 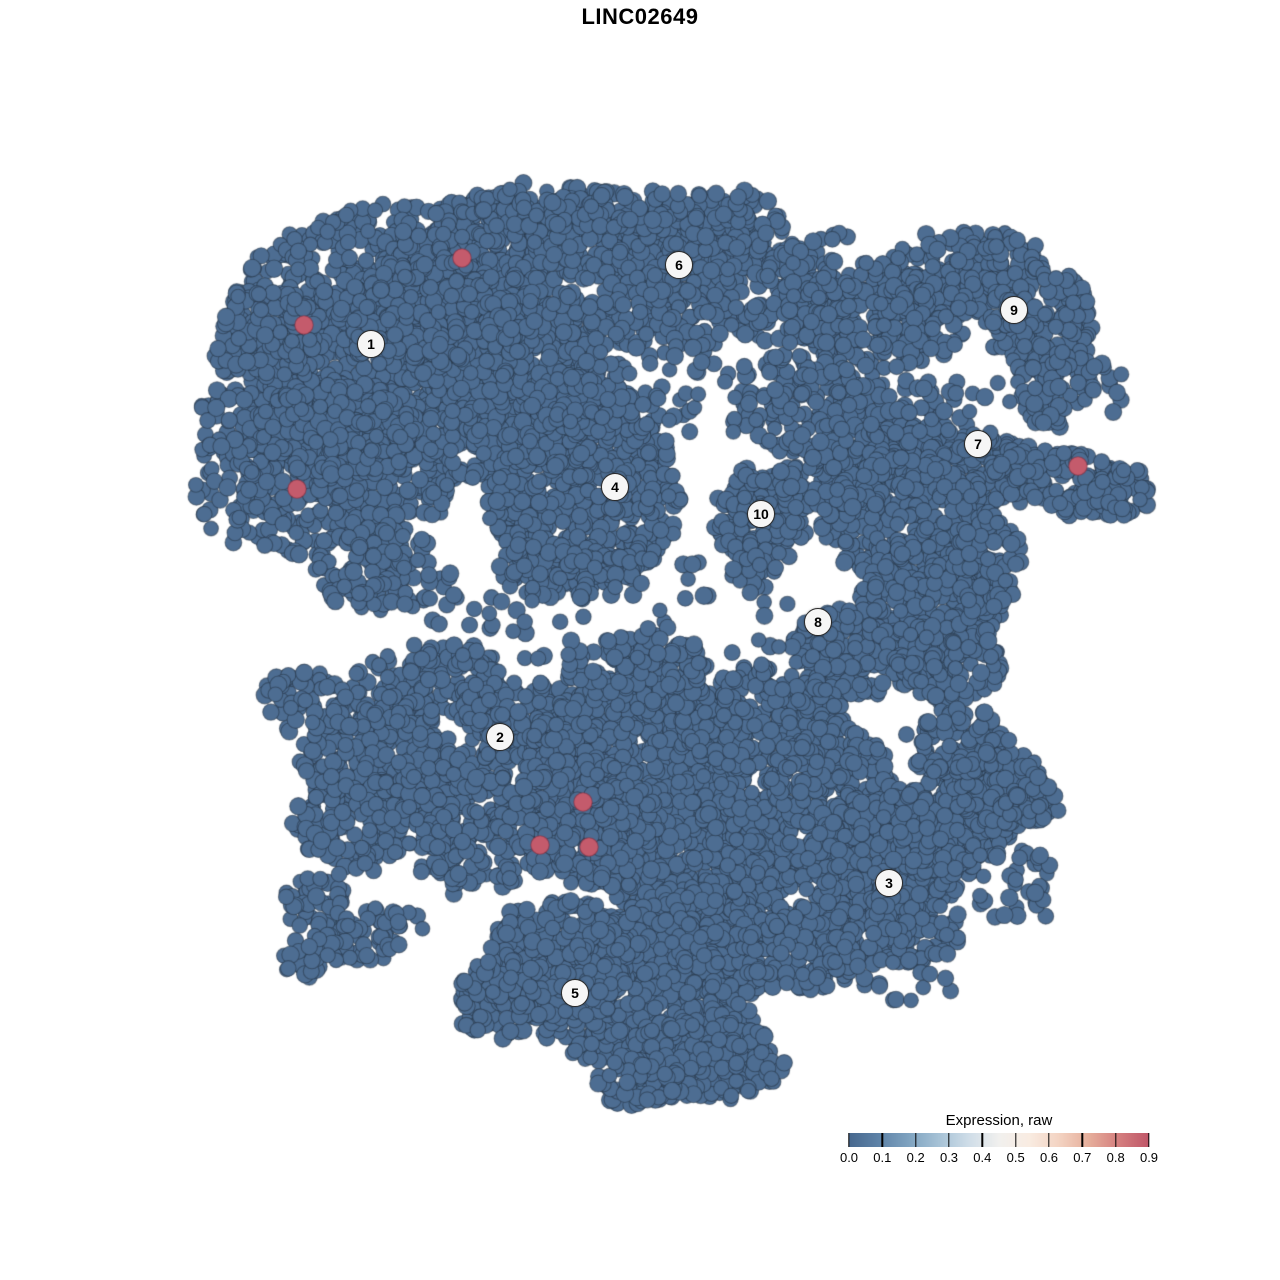 I want to click on cluster-badge-9: 9, so click(x=1014, y=310).